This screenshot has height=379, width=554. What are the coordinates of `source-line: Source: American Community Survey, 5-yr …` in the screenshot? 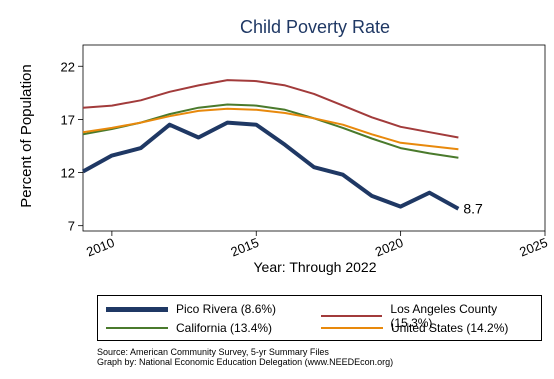 It's located at (213, 352).